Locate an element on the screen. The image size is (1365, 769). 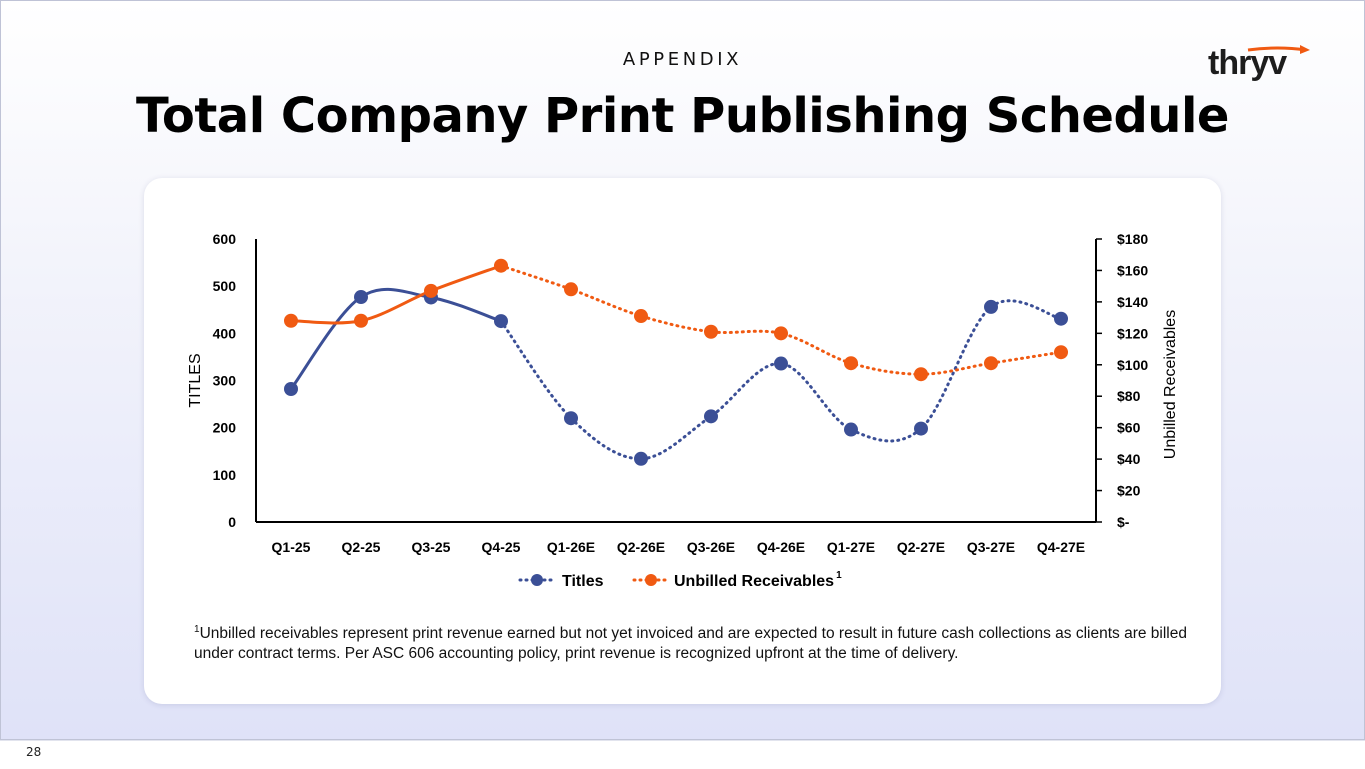
left-tick-label: 400 is located at coordinates (225, 333).